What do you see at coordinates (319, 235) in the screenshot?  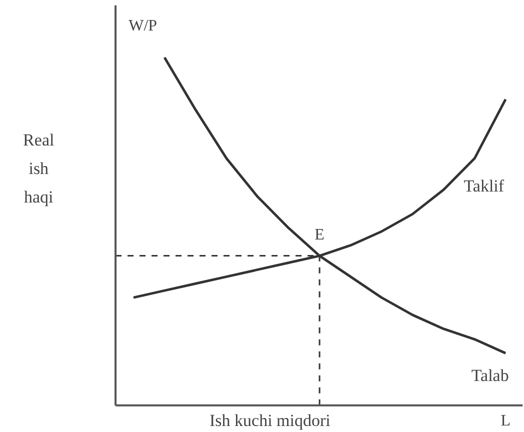 I see `annotation: E` at bounding box center [319, 235].